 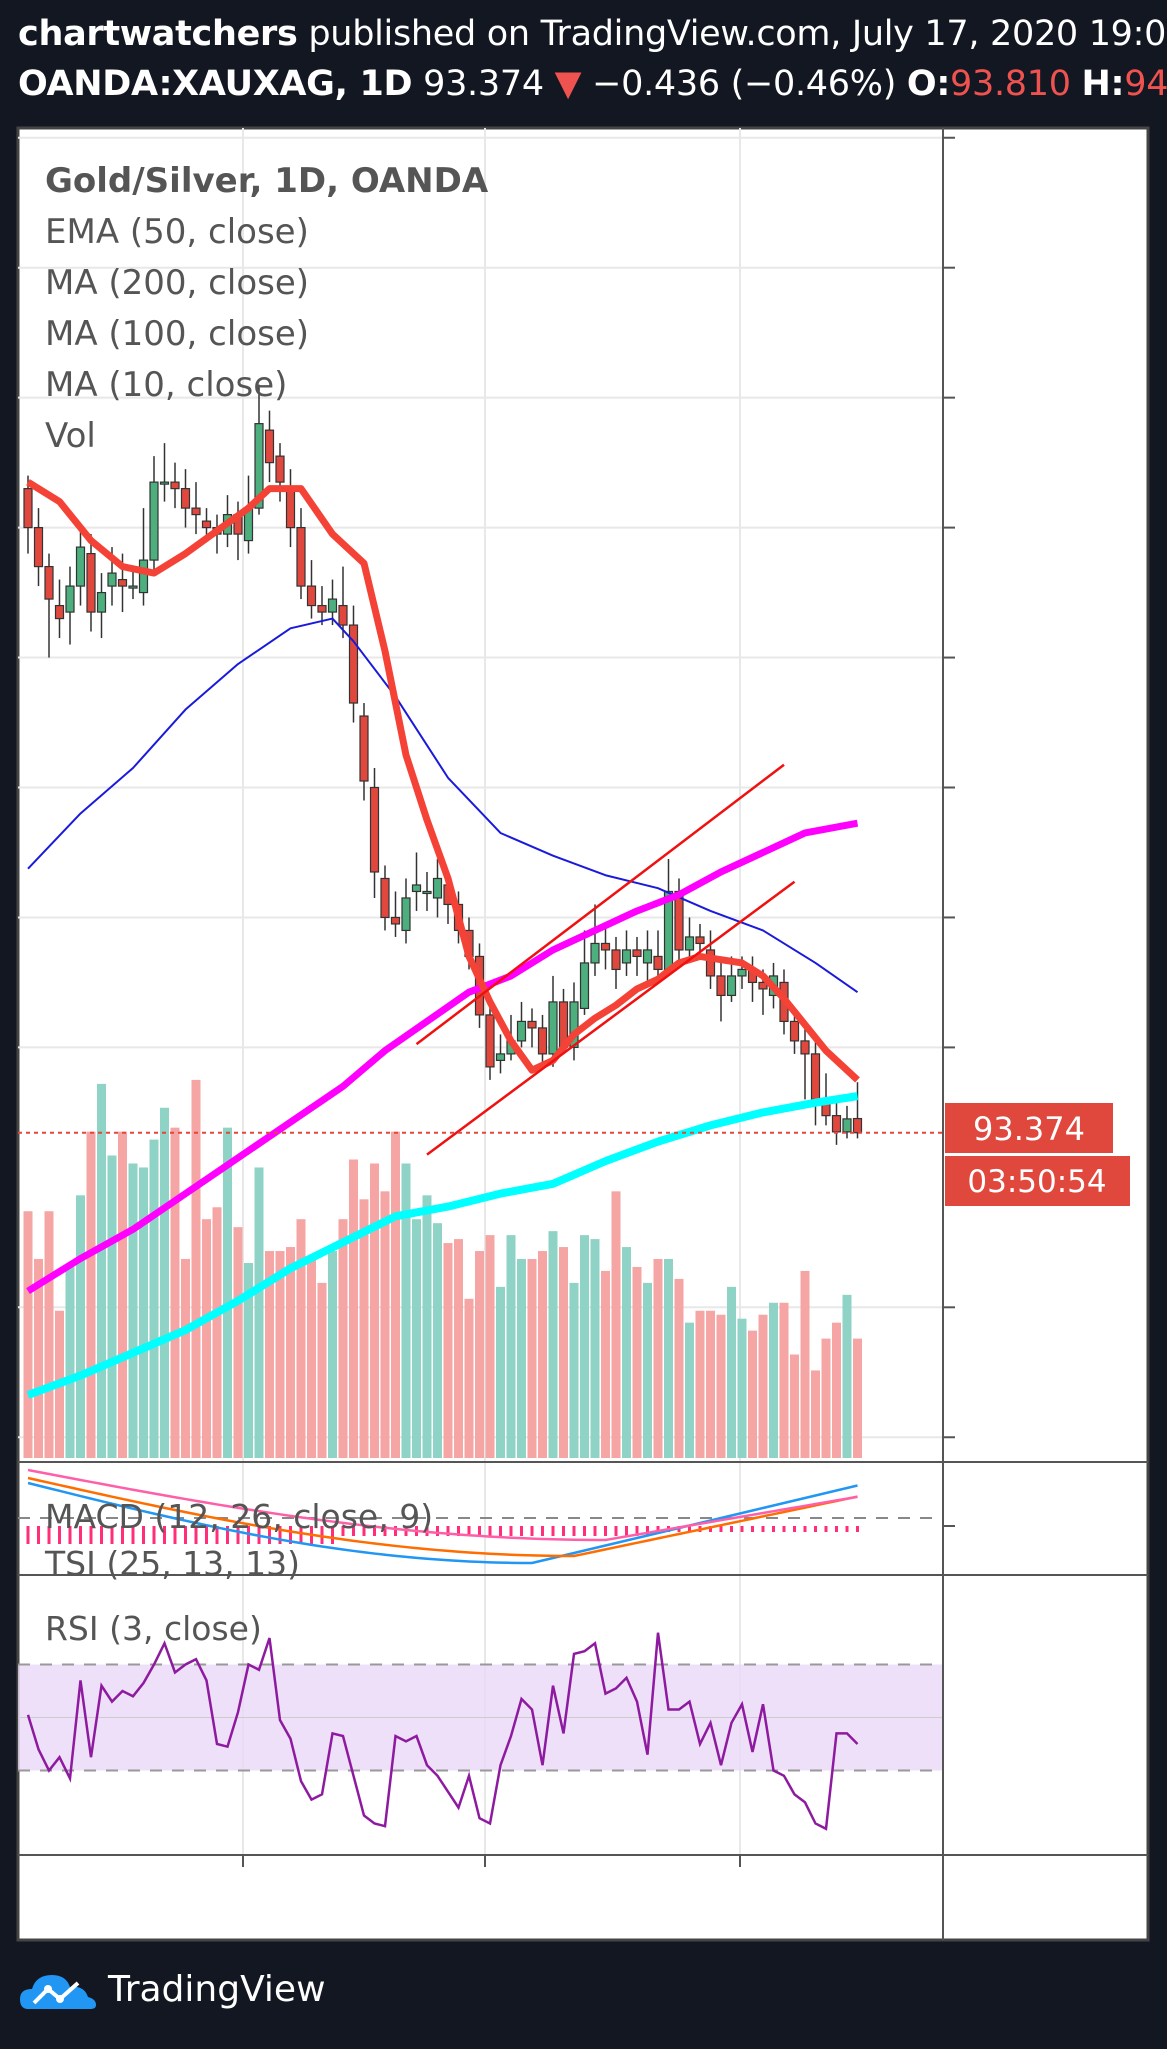 What do you see at coordinates (217, 1989) in the screenshot?
I see `footer-brand: TradingView` at bounding box center [217, 1989].